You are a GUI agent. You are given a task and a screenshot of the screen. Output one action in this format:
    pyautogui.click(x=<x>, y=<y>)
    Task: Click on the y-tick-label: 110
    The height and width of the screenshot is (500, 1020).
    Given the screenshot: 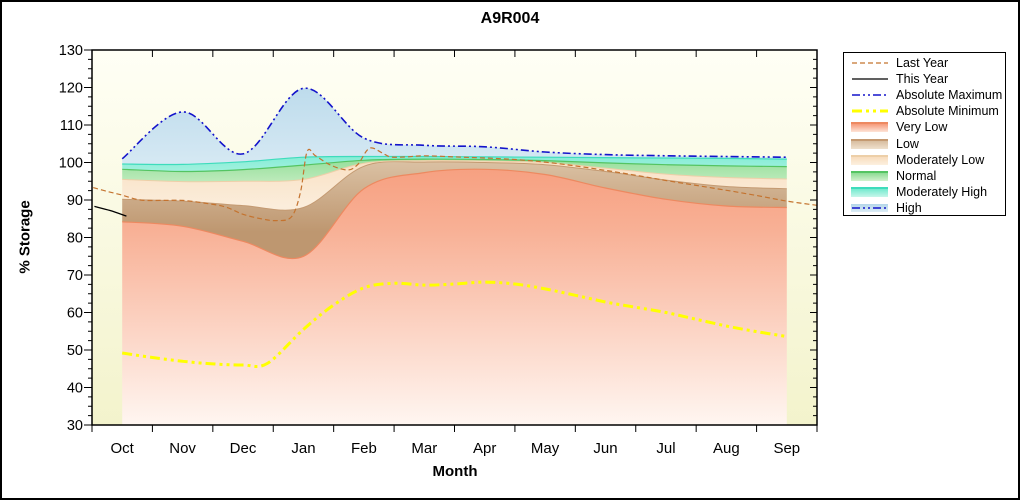 What is the action you would take?
    pyautogui.click(x=71, y=126)
    